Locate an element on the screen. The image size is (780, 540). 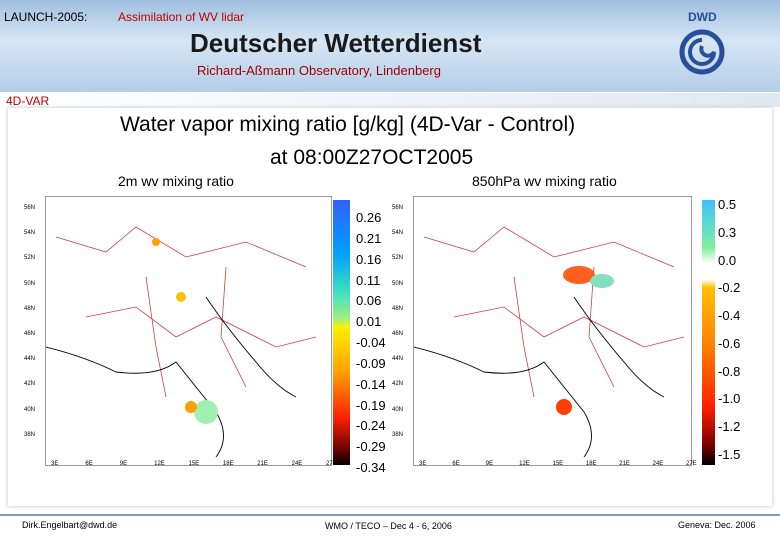
colorbar-label: -0.19 is located at coordinates (371, 405).